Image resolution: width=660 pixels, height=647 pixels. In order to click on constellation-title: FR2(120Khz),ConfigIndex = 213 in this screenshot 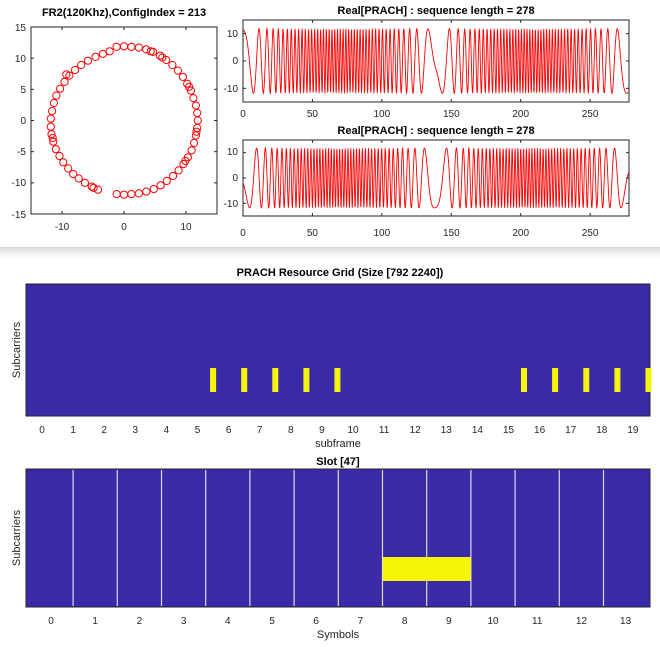, I will do `click(124, 13)`.